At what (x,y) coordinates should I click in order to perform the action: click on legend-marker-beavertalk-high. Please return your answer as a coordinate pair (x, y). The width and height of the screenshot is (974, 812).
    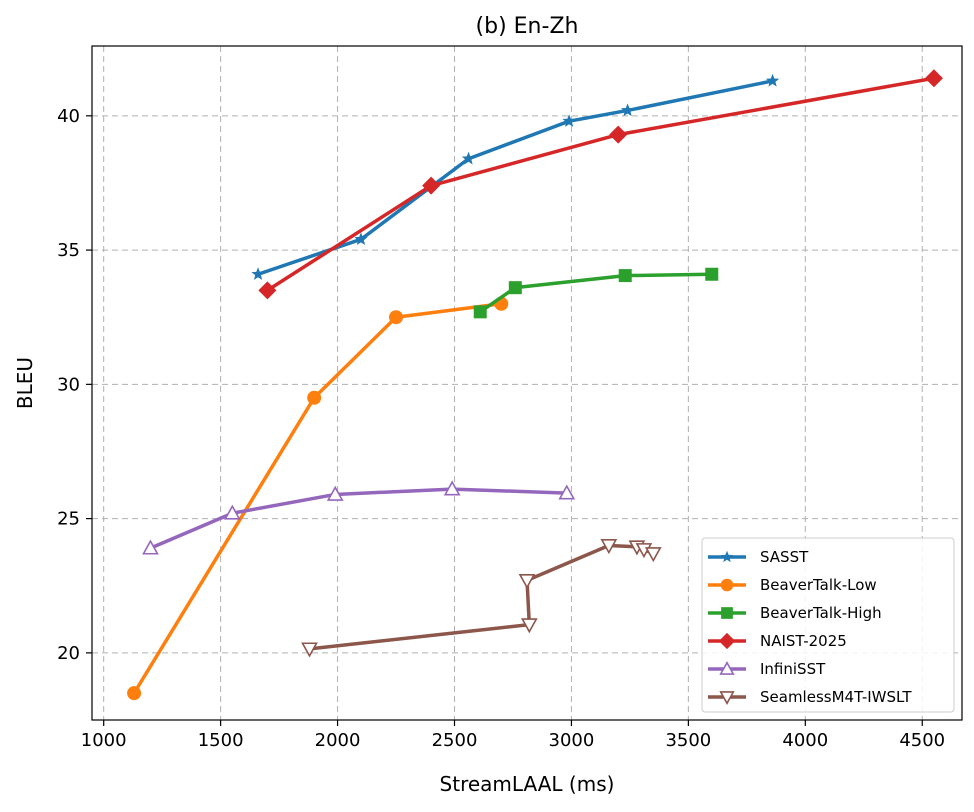
    Looking at the image, I should click on (727, 613).